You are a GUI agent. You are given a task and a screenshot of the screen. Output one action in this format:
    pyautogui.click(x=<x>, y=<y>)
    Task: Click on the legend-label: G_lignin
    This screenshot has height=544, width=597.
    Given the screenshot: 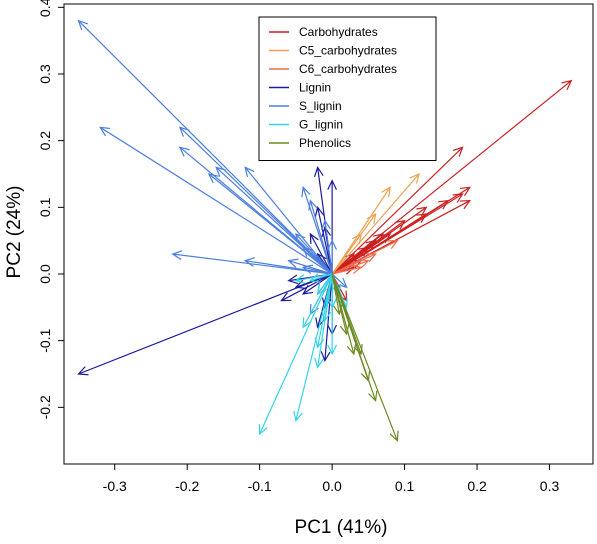 What is the action you would take?
    pyautogui.click(x=321, y=125)
    